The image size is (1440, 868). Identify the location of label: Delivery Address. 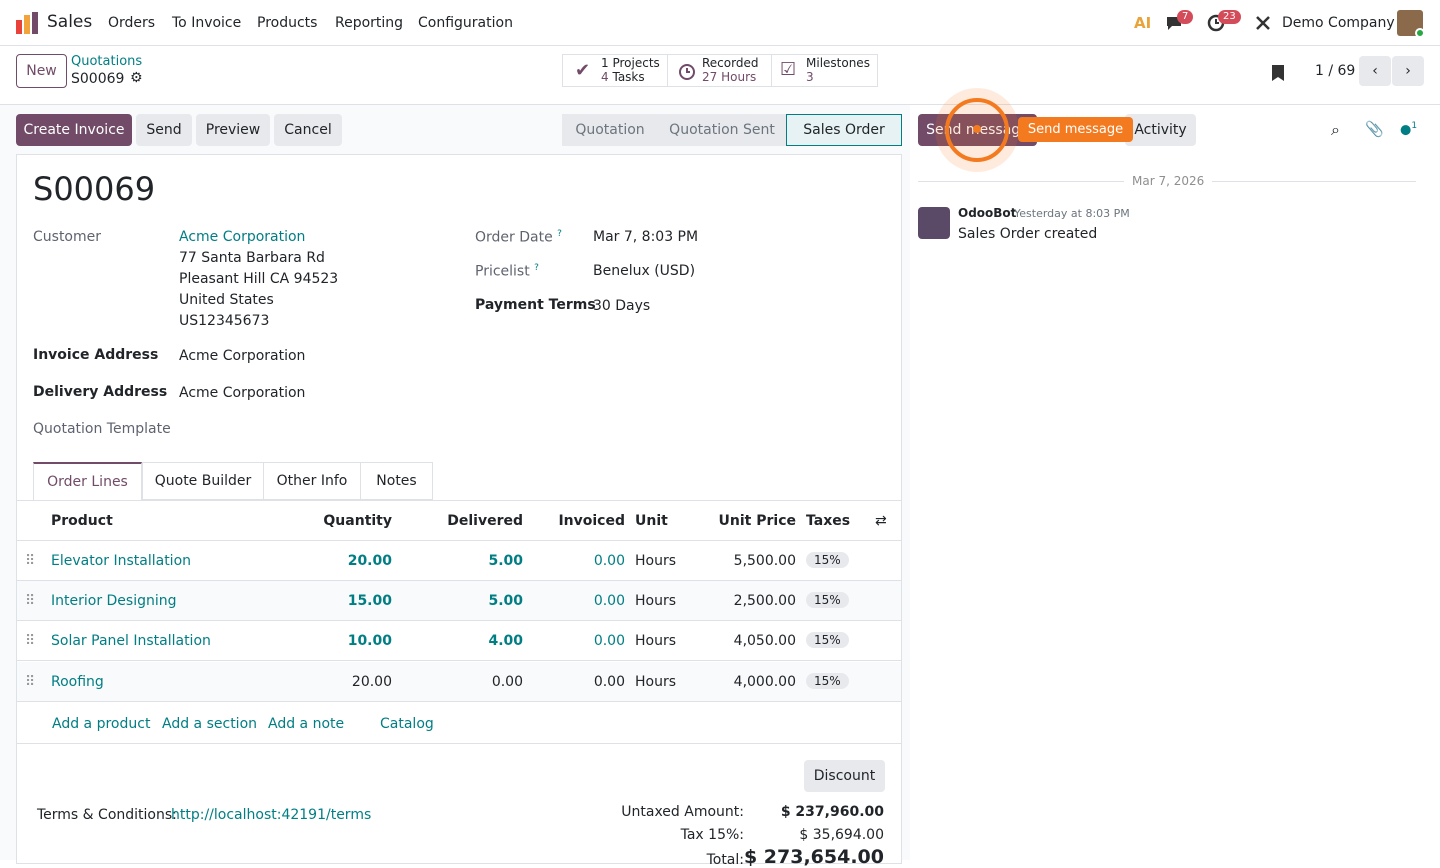
(100, 392).